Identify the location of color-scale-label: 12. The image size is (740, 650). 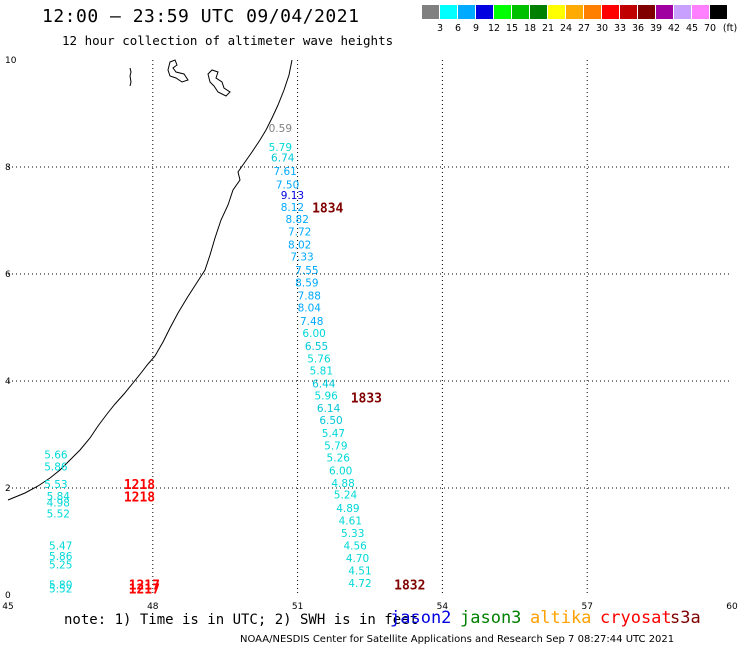
(494, 28).